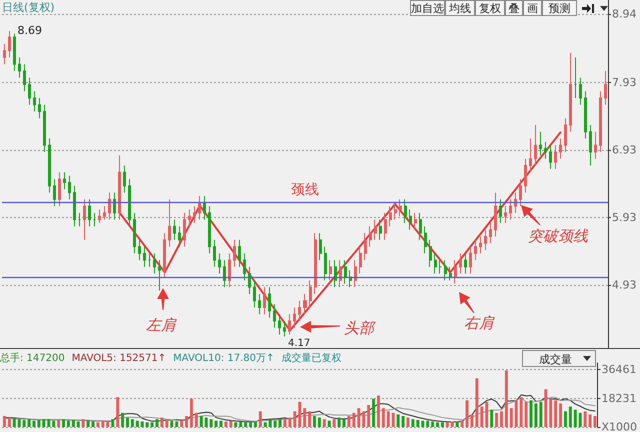 This screenshot has height=432, width=640. What do you see at coordinates (559, 8) in the screenshot?
I see `annotation: 预测` at bounding box center [559, 8].